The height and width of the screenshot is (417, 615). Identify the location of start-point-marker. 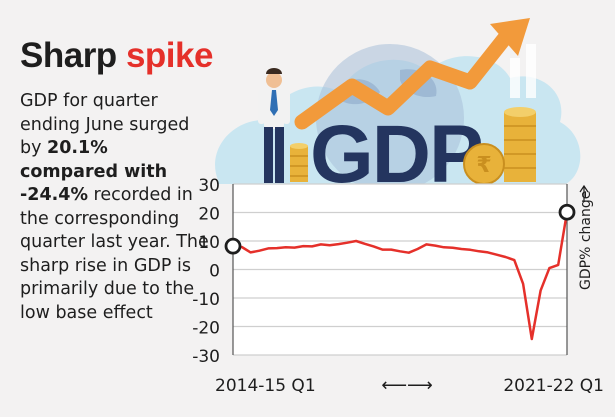
(233, 246).